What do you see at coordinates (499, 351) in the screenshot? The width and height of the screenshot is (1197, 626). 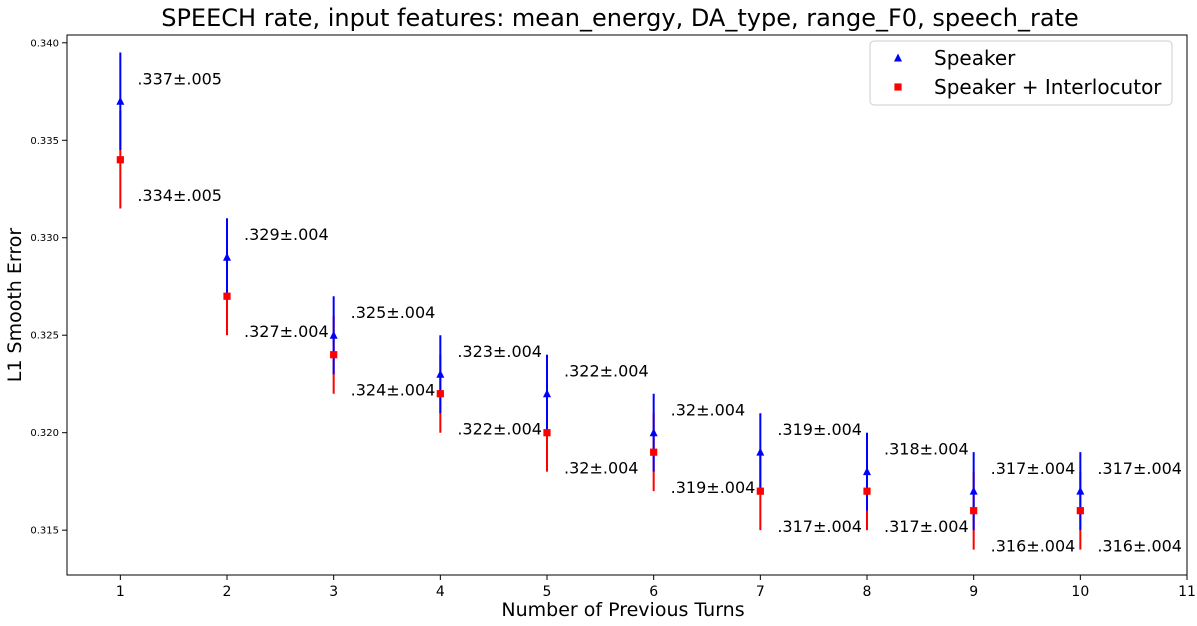 I see `speaker-data-label: .323±.004` at bounding box center [499, 351].